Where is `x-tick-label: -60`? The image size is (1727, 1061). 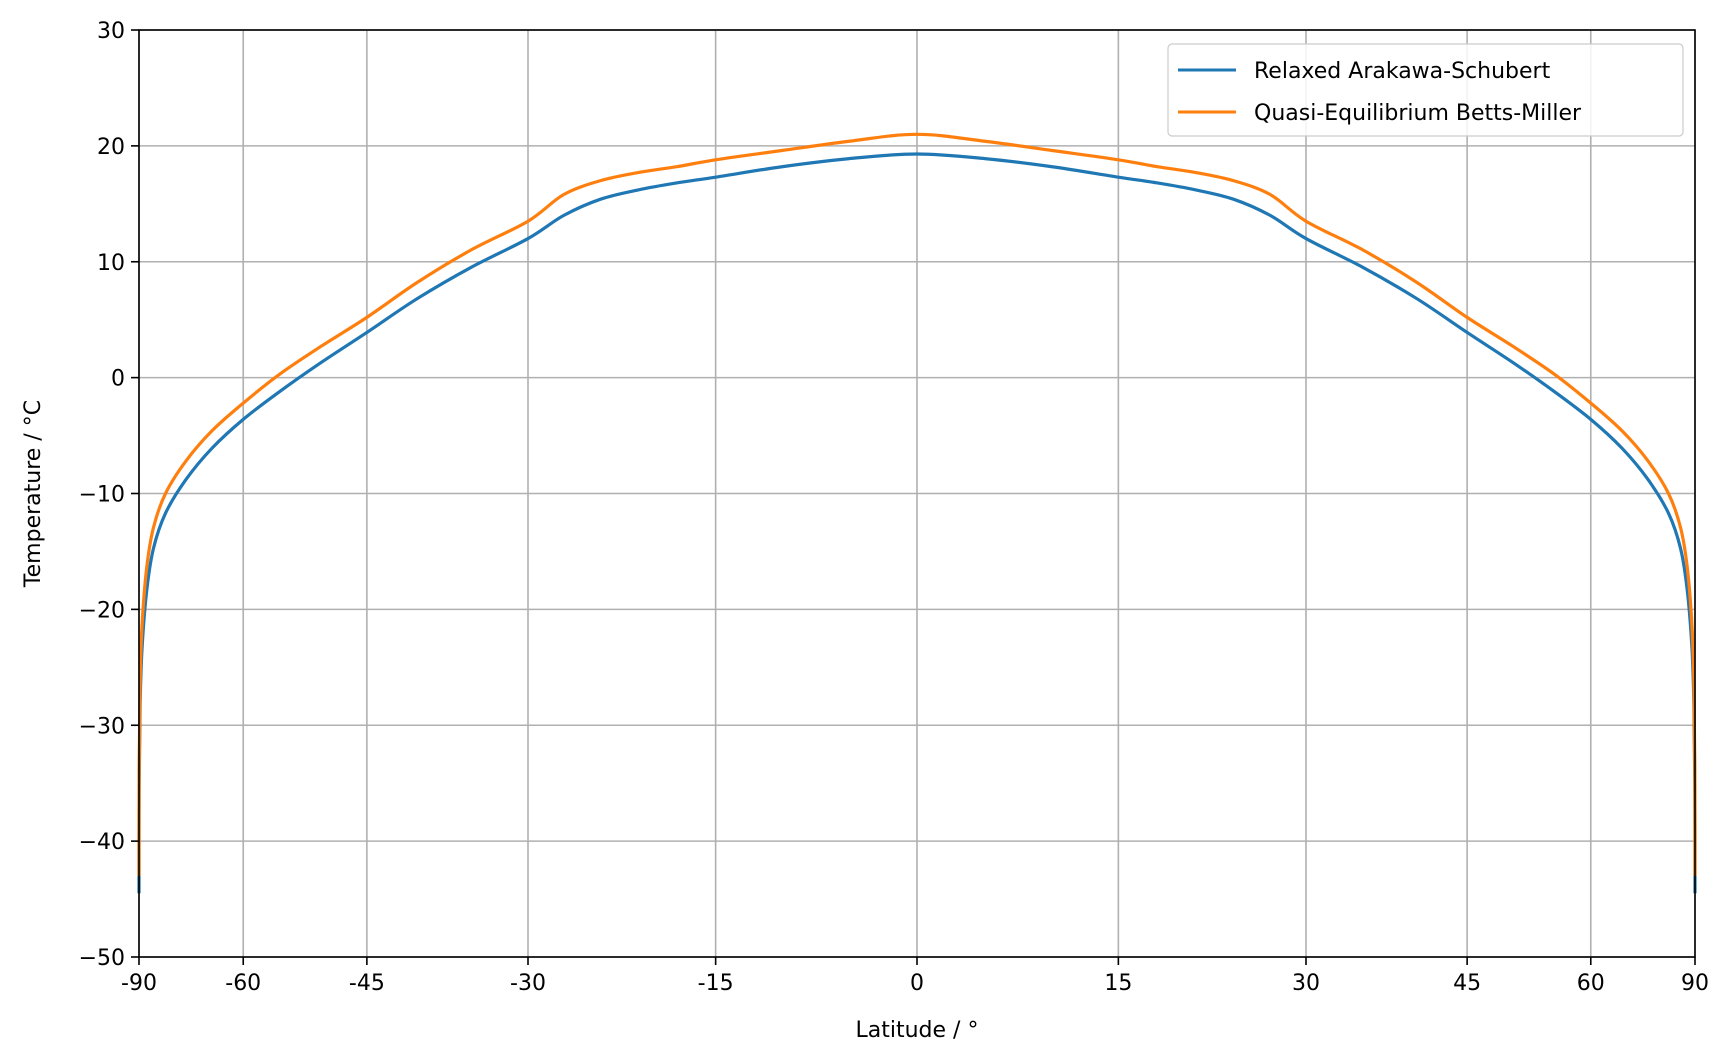 x-tick-label: -60 is located at coordinates (243, 983).